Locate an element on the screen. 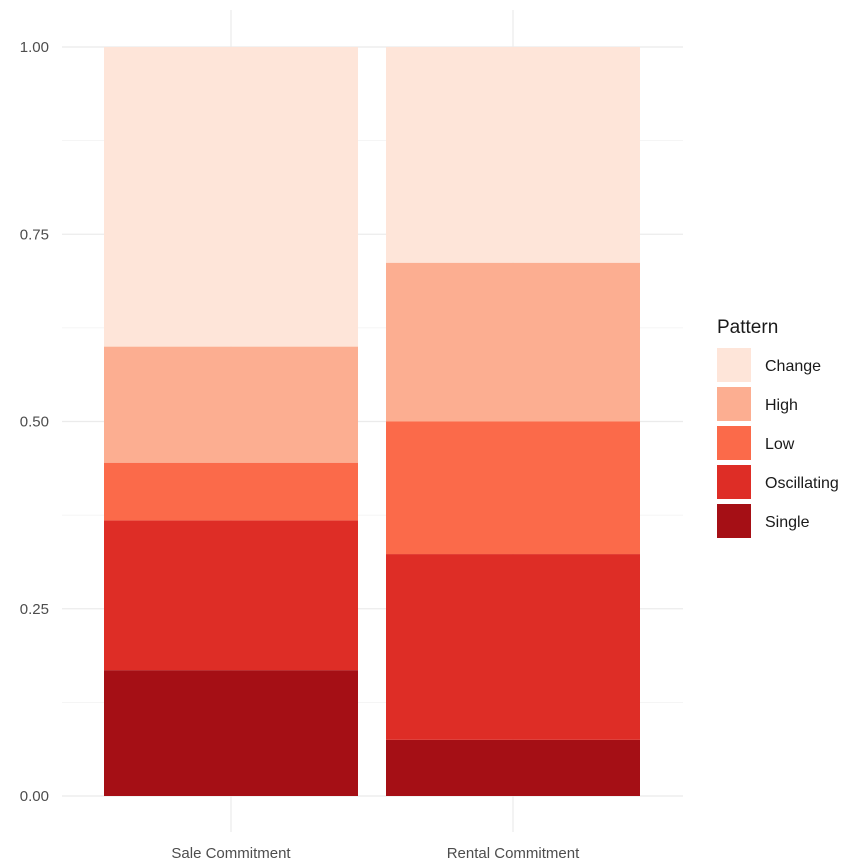  x-tick-label: Rental Commitment is located at coordinates (513, 853).